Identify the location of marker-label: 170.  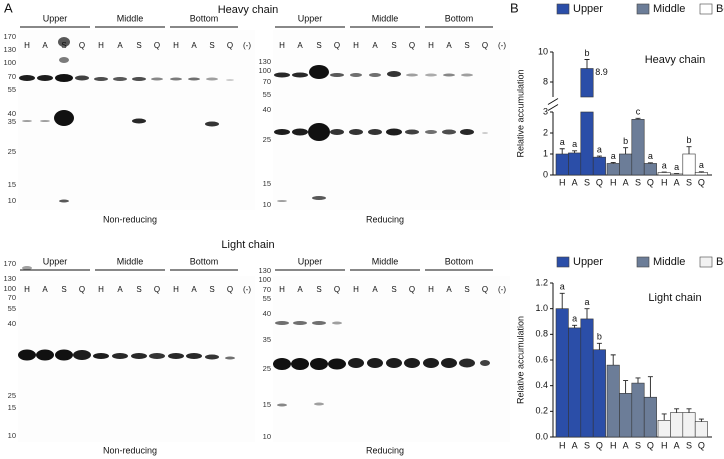
(9, 36).